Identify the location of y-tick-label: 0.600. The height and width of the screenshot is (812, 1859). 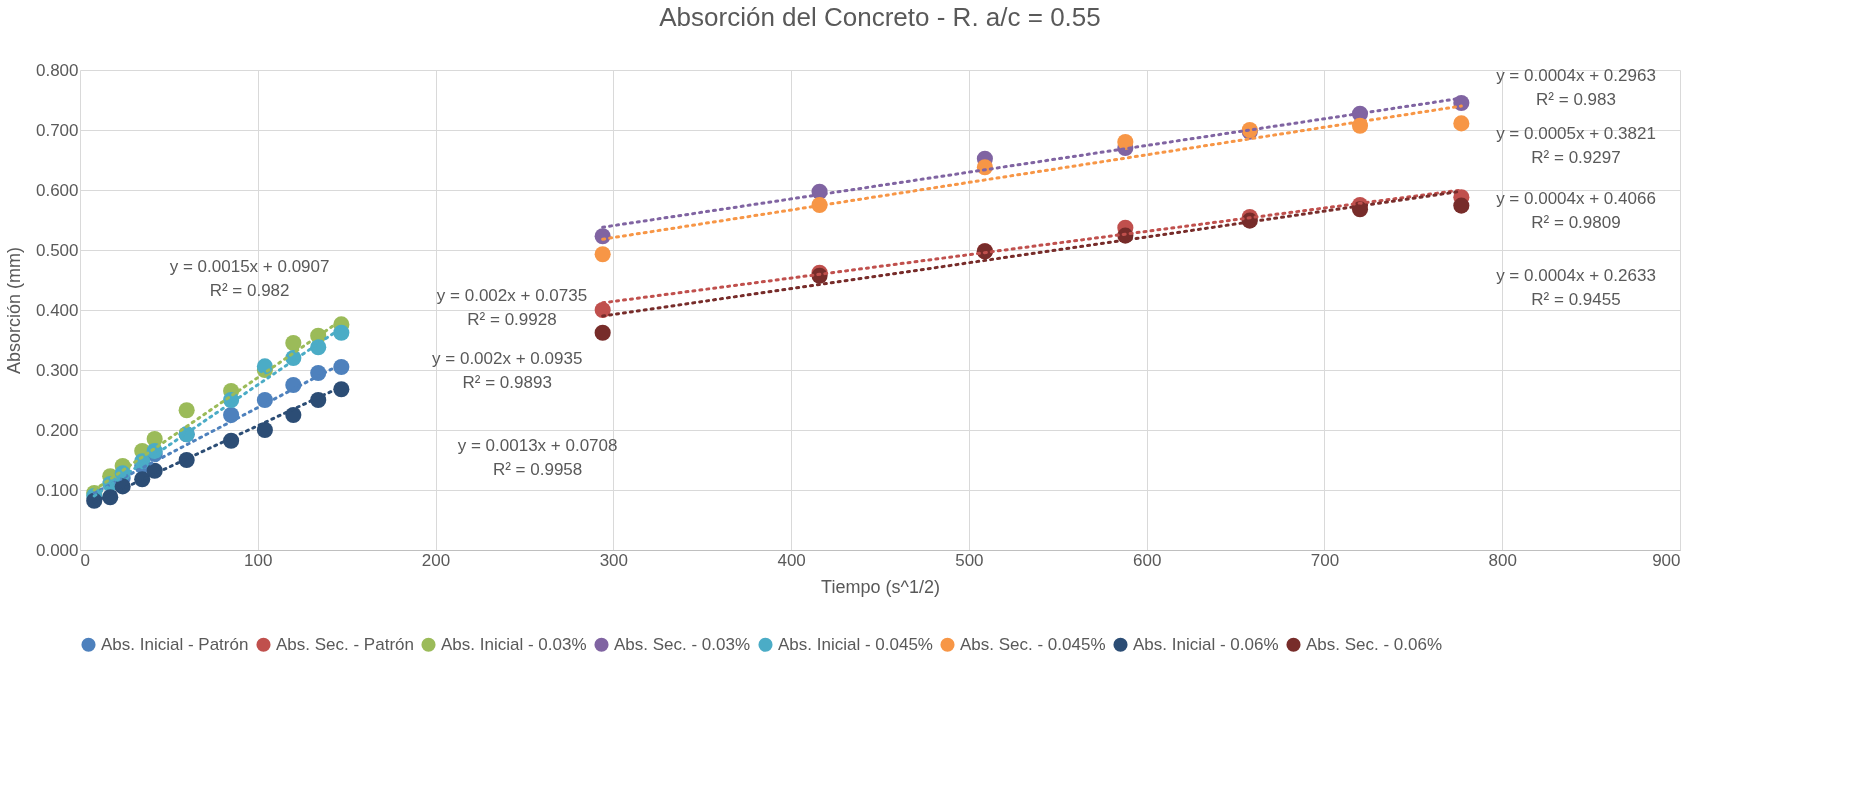
(57, 190).